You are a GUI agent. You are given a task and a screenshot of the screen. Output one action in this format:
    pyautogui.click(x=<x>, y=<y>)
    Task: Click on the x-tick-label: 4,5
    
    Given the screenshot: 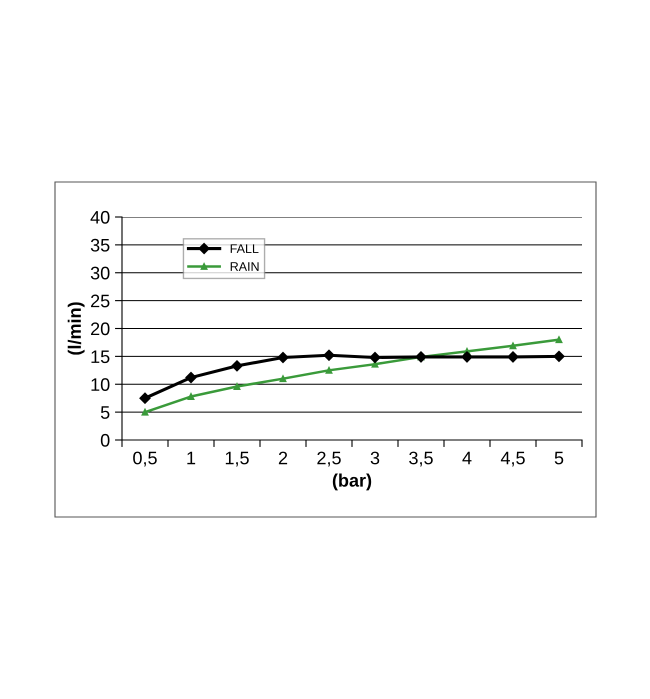 What is the action you would take?
    pyautogui.click(x=512, y=459)
    